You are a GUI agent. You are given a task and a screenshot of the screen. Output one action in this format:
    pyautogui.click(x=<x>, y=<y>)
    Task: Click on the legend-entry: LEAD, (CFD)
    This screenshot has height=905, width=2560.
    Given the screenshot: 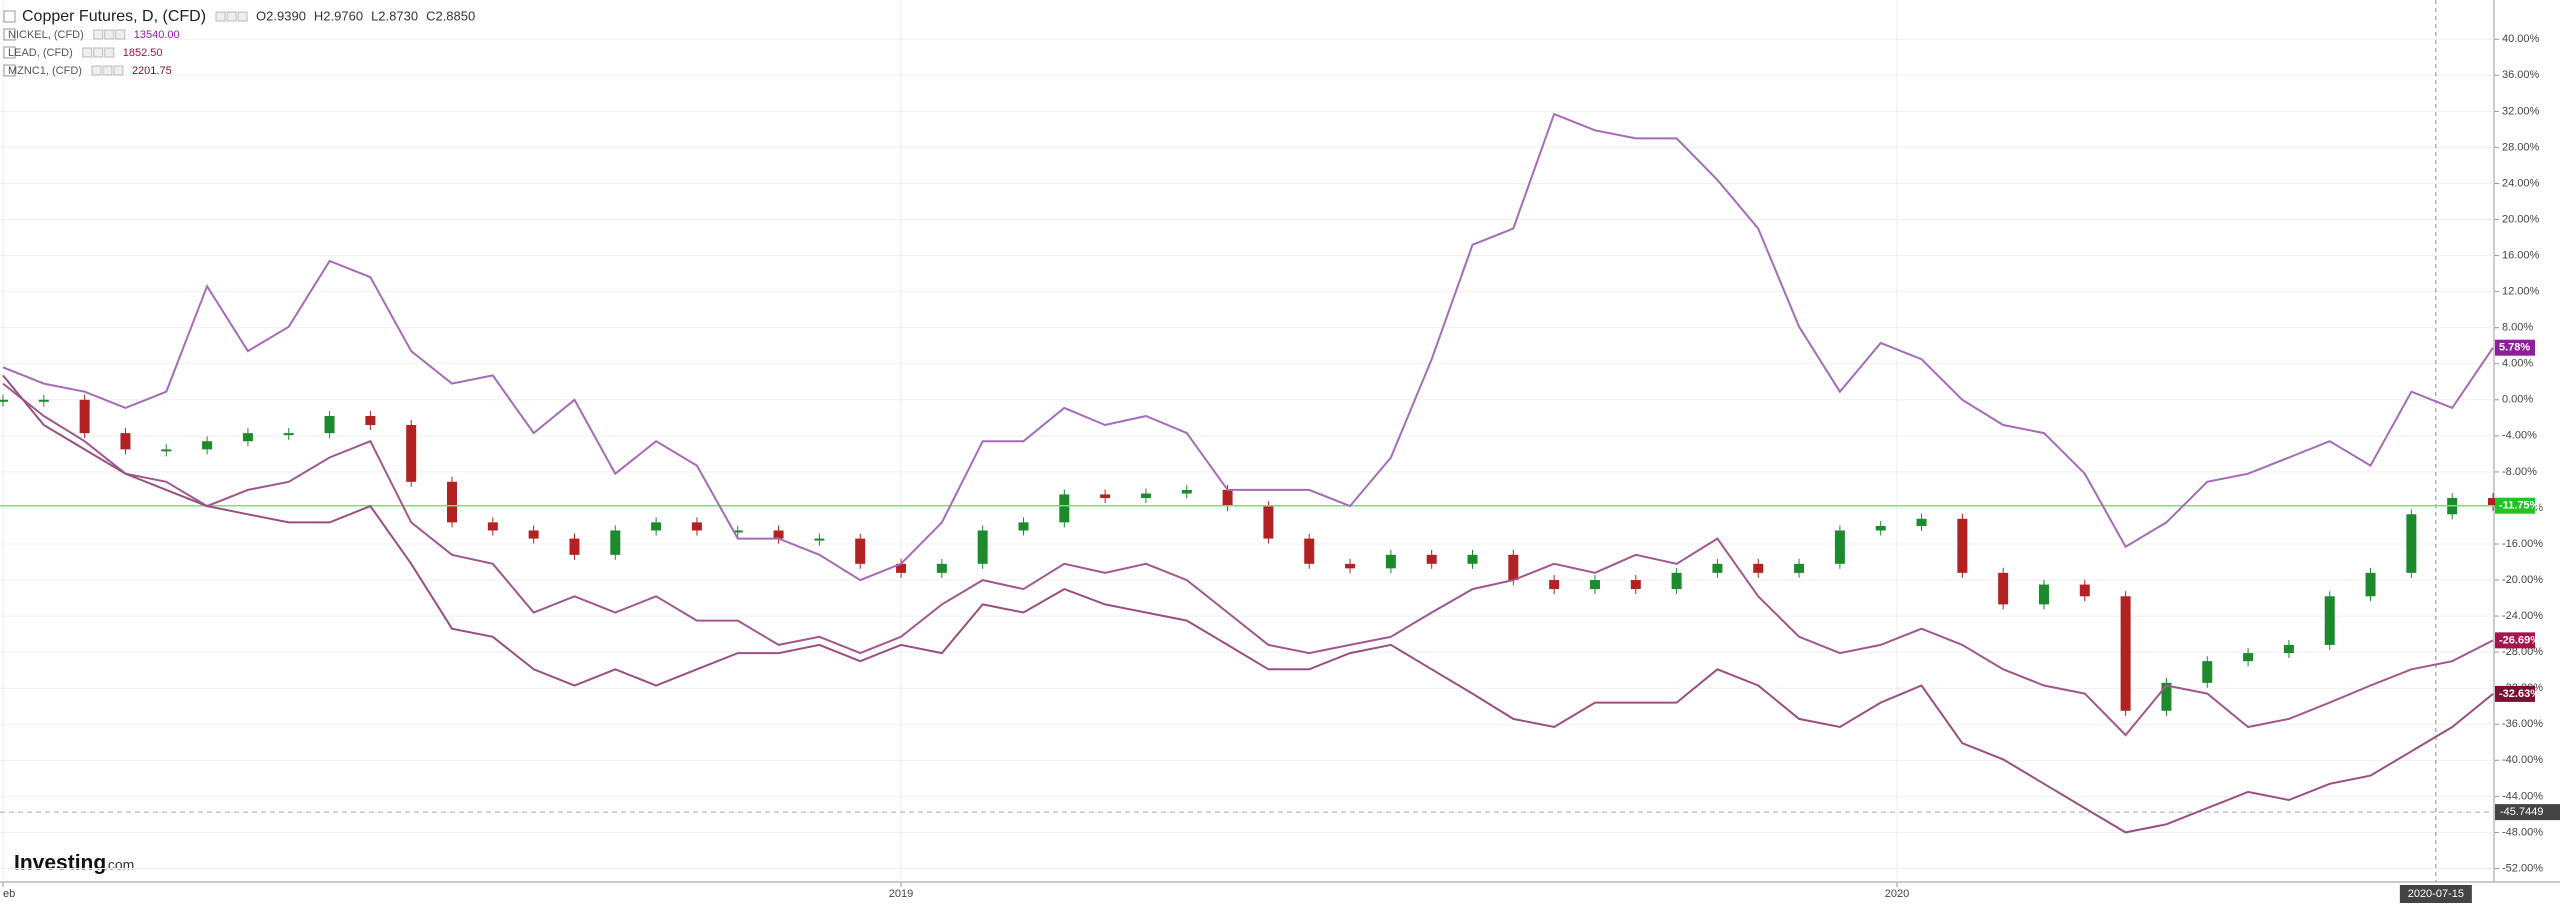 What is the action you would take?
    pyautogui.click(x=40, y=53)
    